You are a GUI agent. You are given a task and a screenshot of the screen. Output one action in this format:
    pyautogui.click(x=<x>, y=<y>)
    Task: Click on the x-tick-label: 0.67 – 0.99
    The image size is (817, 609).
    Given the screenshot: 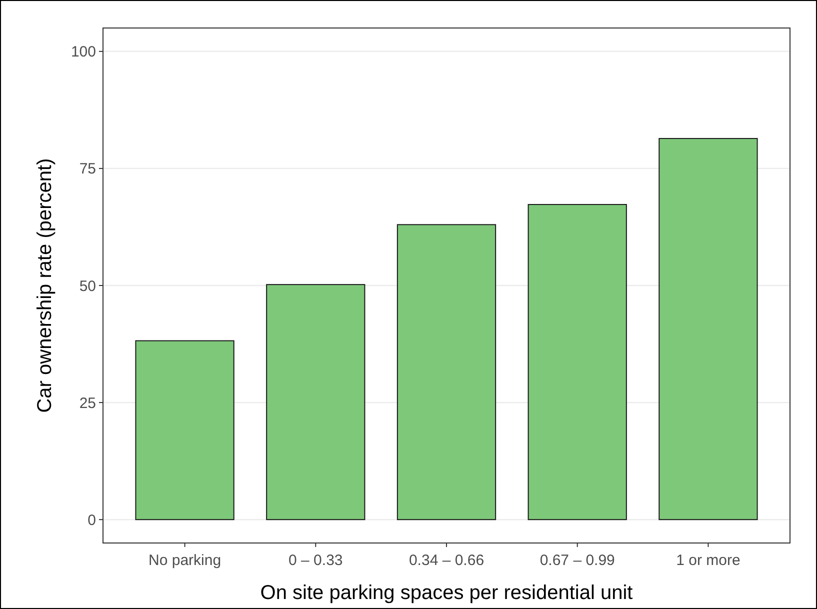 What is the action you would take?
    pyautogui.click(x=577, y=560)
    